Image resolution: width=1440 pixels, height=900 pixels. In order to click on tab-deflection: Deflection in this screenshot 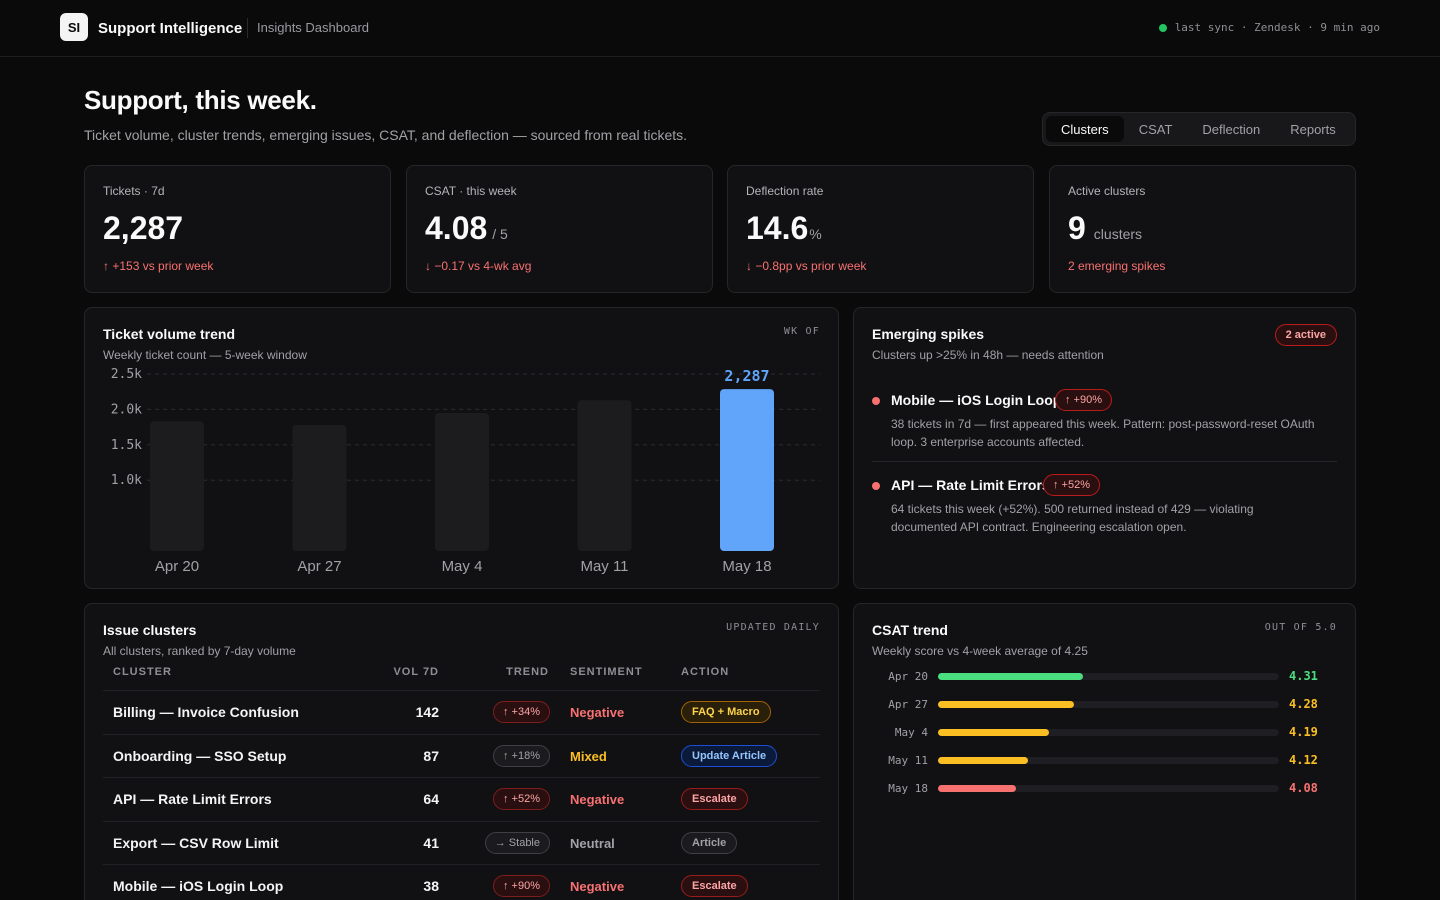, I will do `click(1231, 129)`.